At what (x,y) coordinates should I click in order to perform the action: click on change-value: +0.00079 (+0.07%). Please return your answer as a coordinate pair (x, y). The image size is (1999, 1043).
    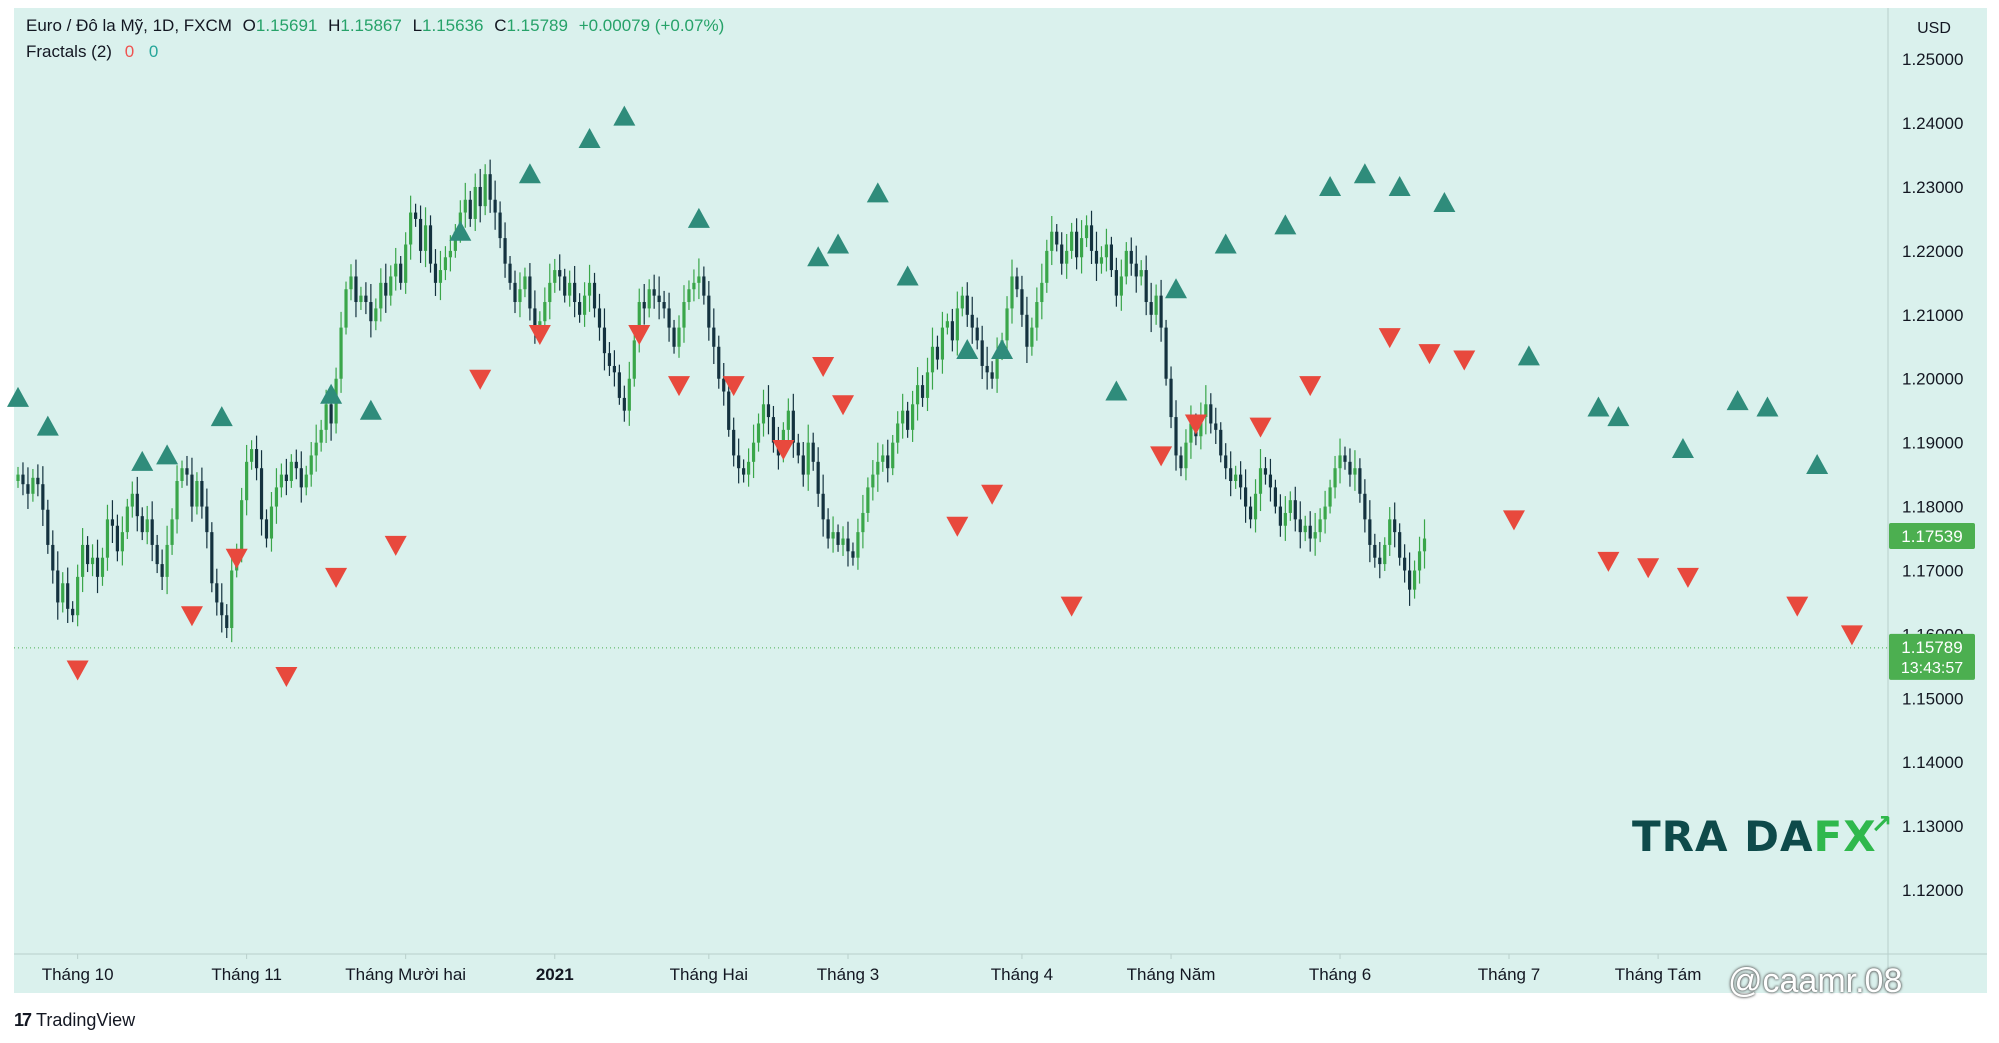
    Looking at the image, I should click on (651, 25).